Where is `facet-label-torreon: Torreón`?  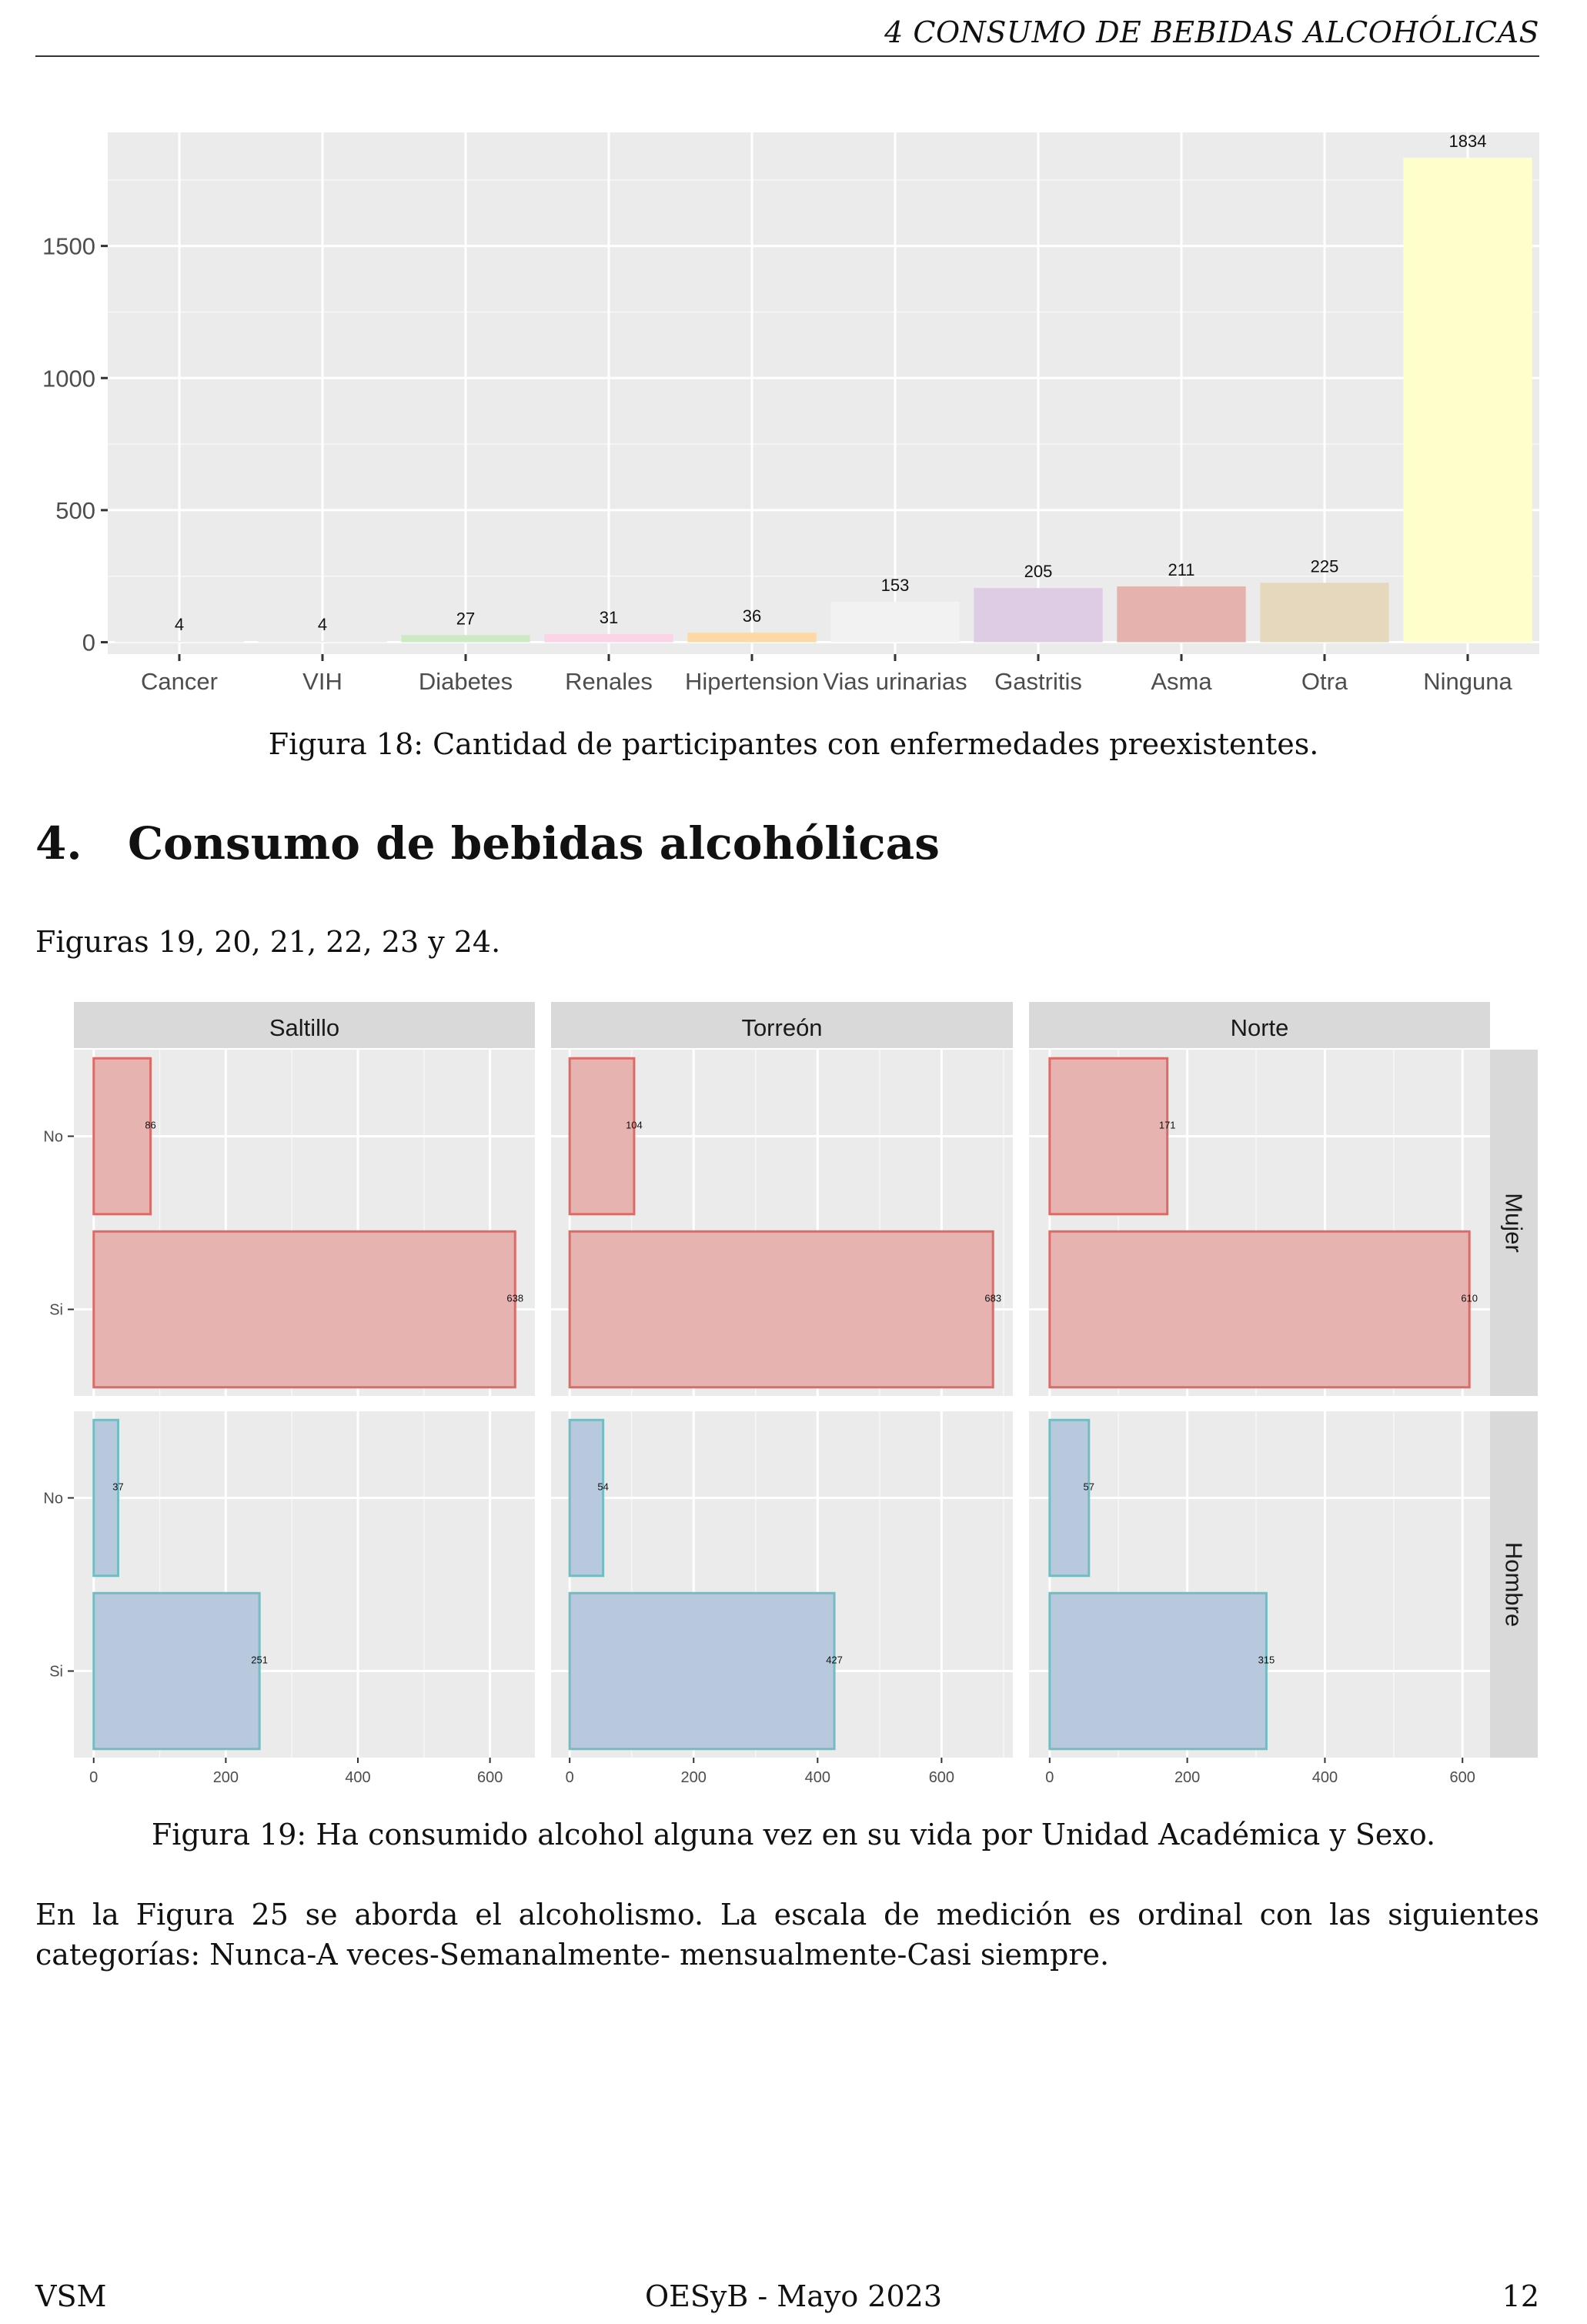 facet-label-torreon: Torreón is located at coordinates (781, 1027).